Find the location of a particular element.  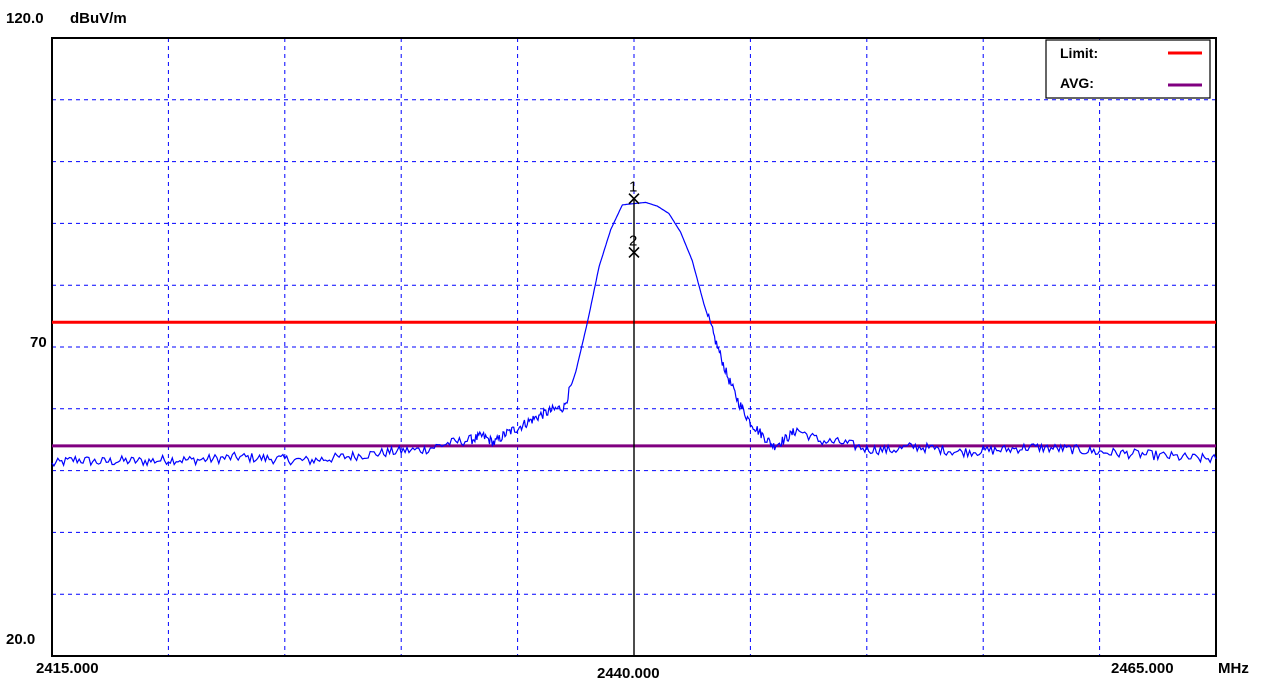

x-axis-max-label: 2465.000 is located at coordinates (1142, 668).